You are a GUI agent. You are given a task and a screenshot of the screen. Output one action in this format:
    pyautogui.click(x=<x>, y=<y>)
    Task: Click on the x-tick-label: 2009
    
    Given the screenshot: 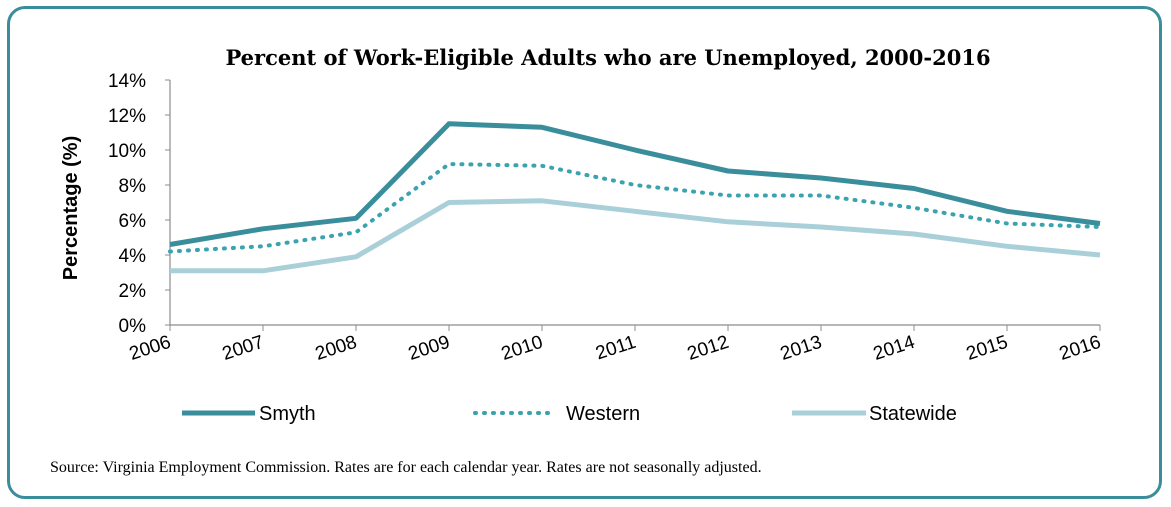 What is the action you would take?
    pyautogui.click(x=429, y=348)
    